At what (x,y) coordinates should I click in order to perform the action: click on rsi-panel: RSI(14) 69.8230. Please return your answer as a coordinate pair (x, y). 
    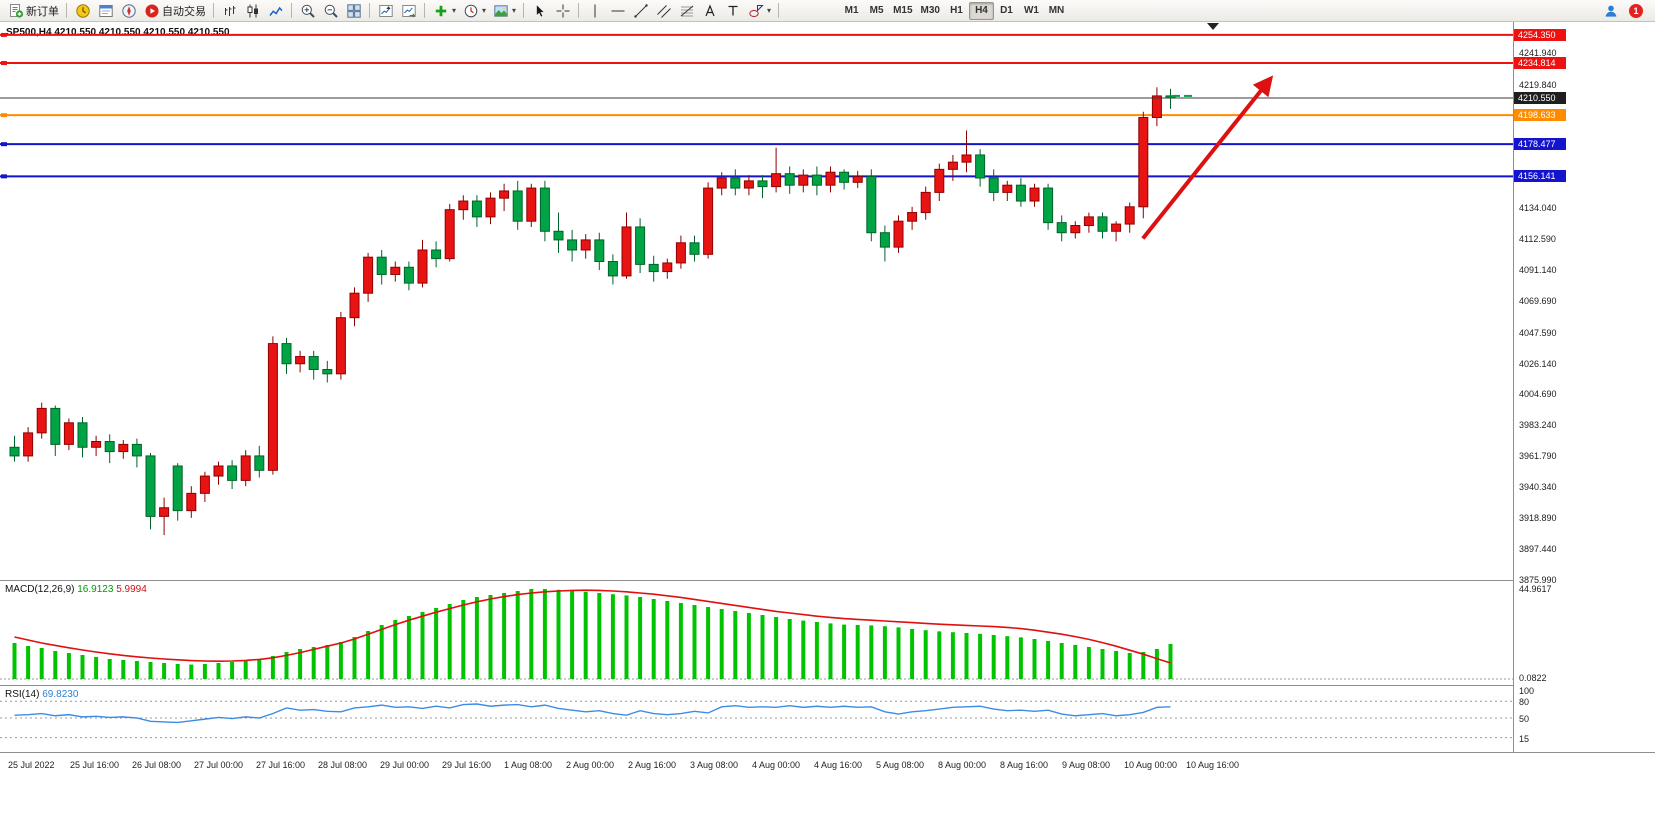
    Looking at the image, I should click on (756, 719).